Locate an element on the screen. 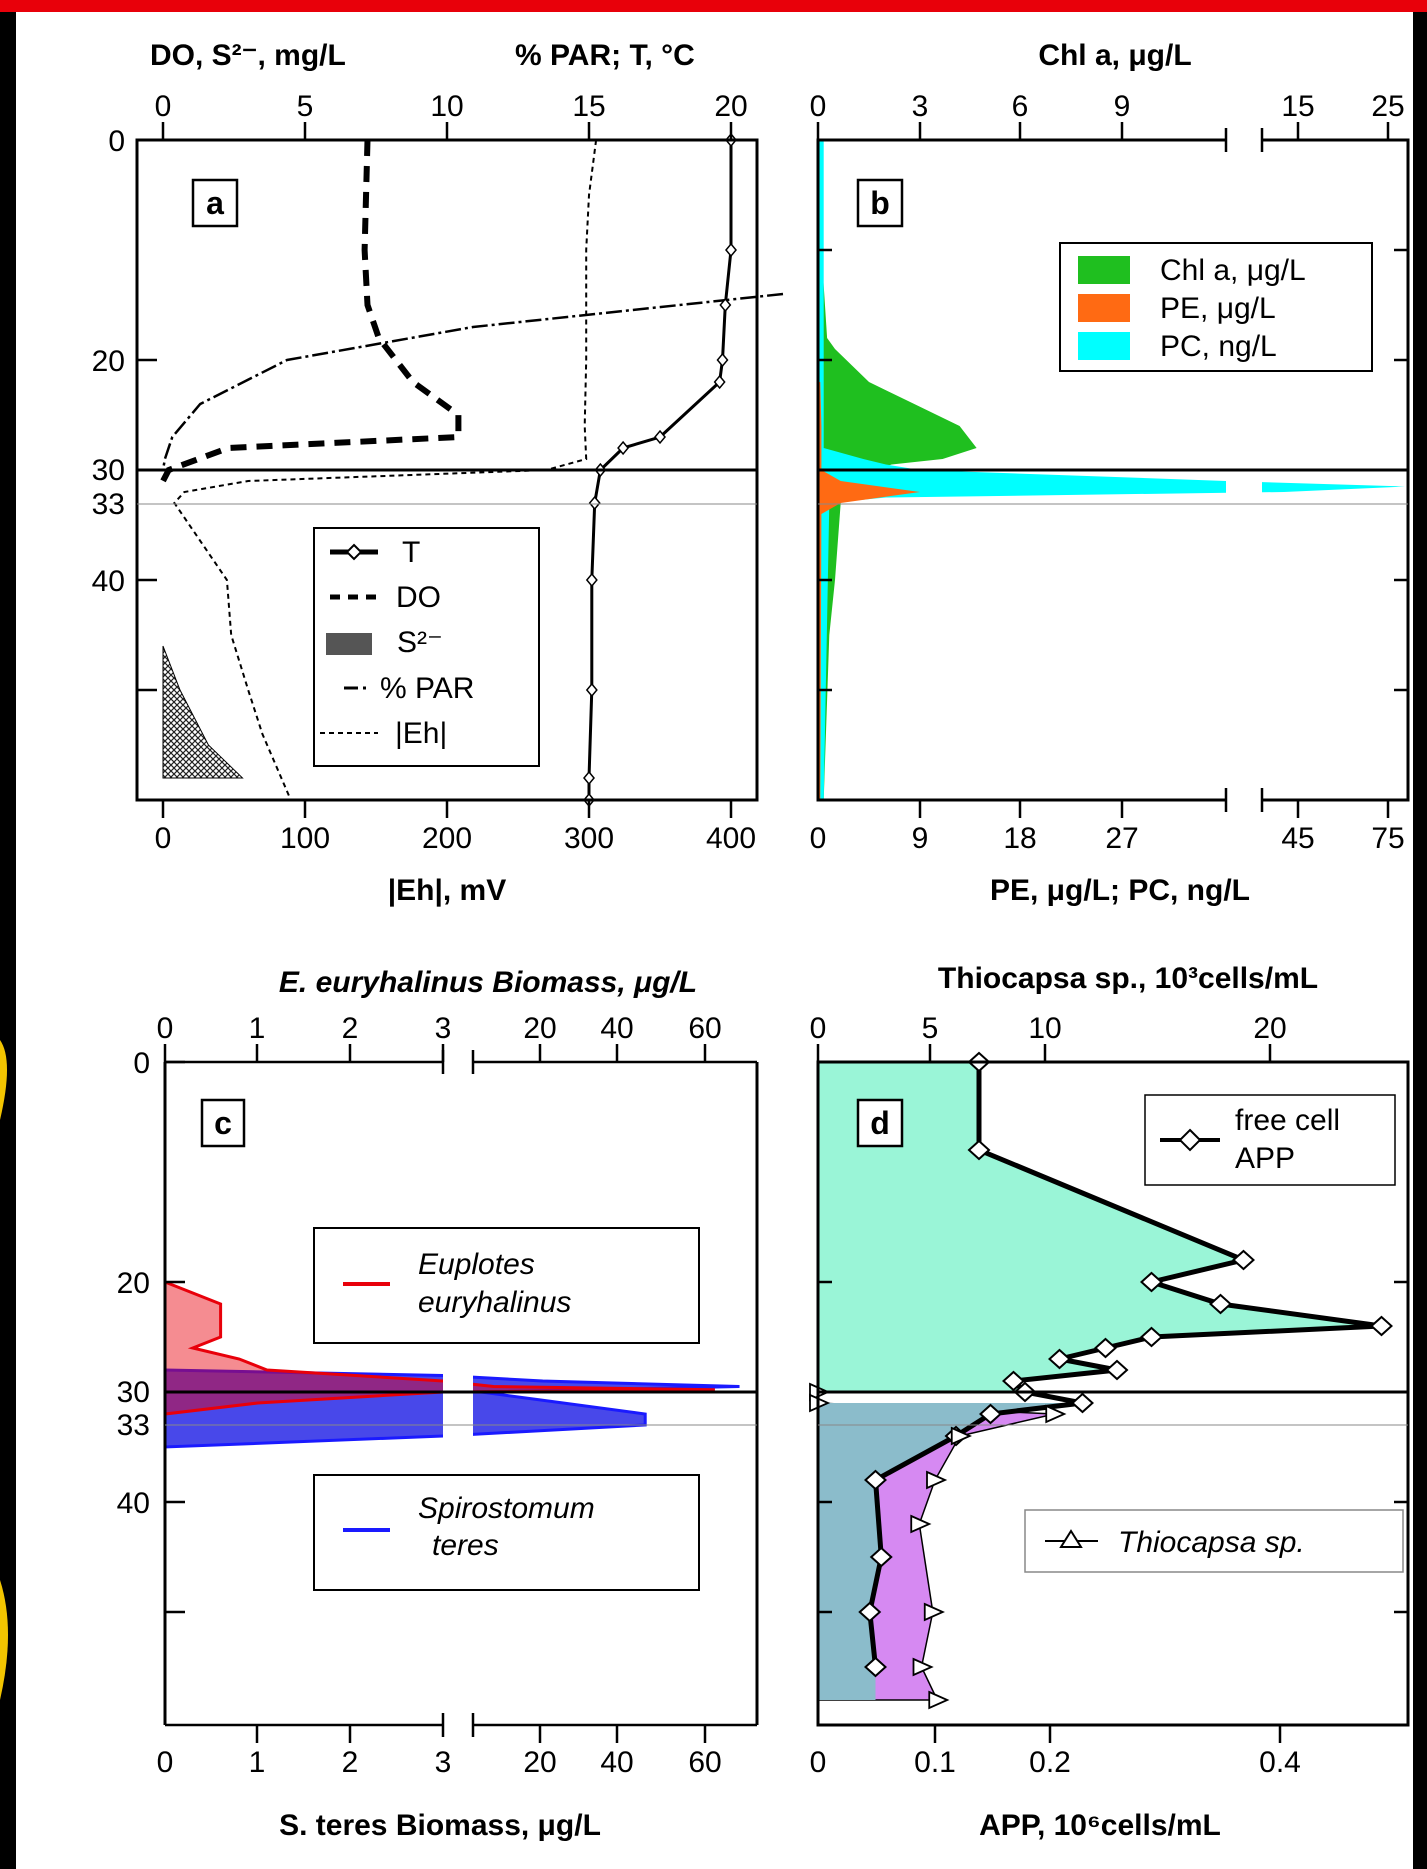 The width and height of the screenshot is (1427, 1869). panel-d-top-axis: 0 5 10 20 Thiocapsa sp., 10³cells/mL is located at coordinates (1064, 1012).